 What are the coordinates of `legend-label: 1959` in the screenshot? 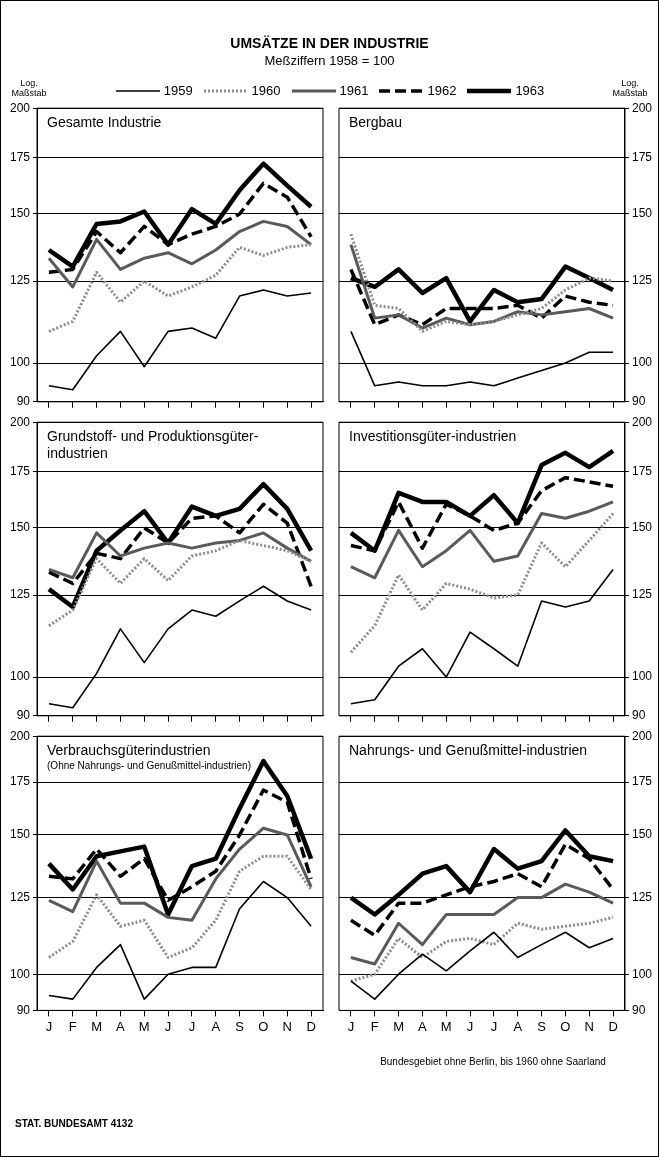 It's located at (178, 90).